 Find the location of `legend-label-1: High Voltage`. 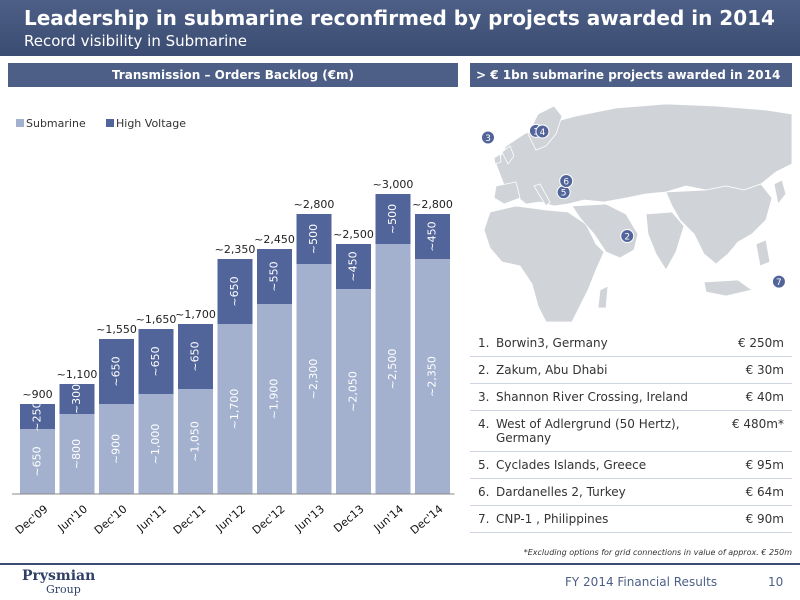

legend-label-1: High Voltage is located at coordinates (151, 123).